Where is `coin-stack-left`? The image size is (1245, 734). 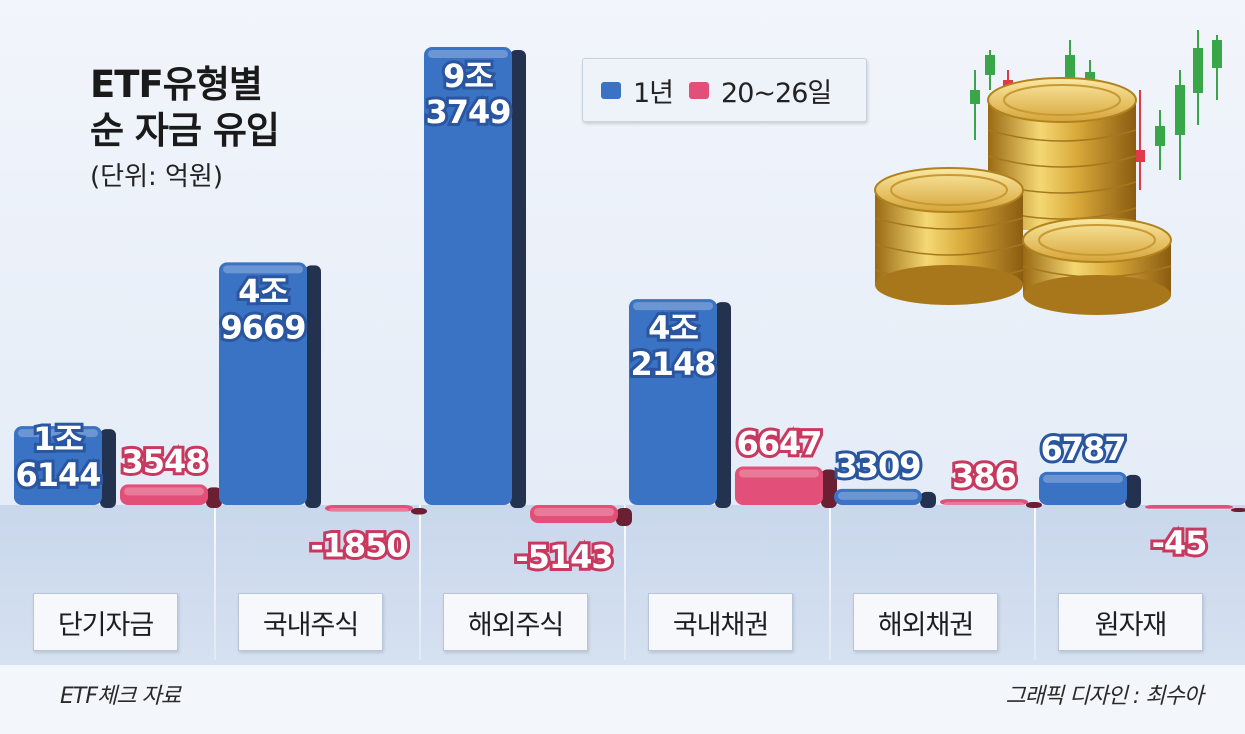 coin-stack-left is located at coordinates (949, 236).